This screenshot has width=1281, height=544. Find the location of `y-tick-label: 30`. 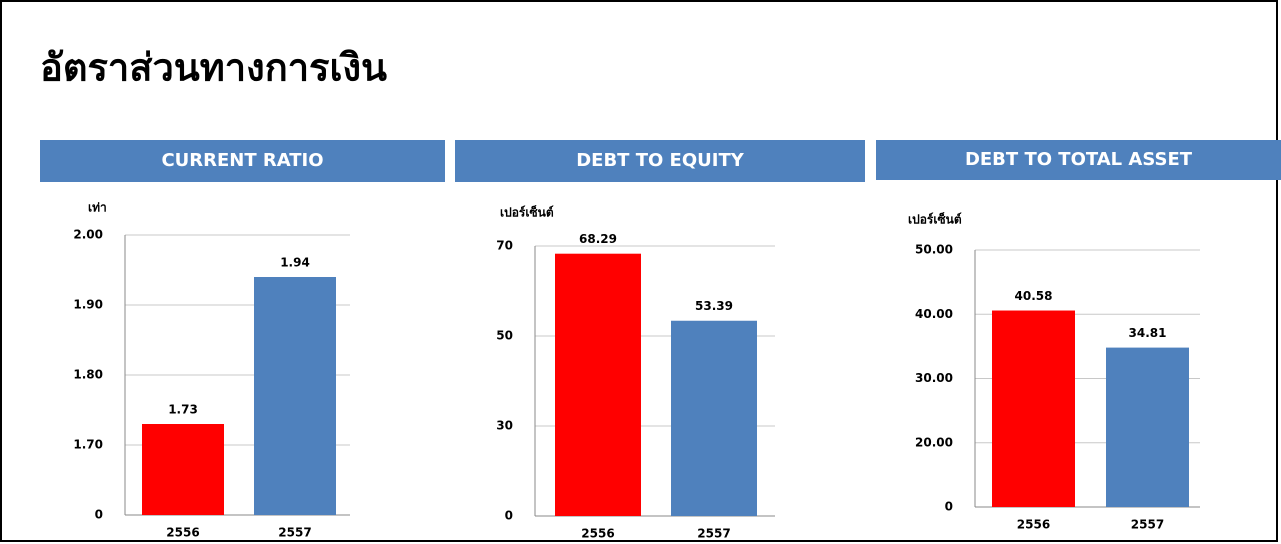

y-tick-label: 30 is located at coordinates (504, 426).